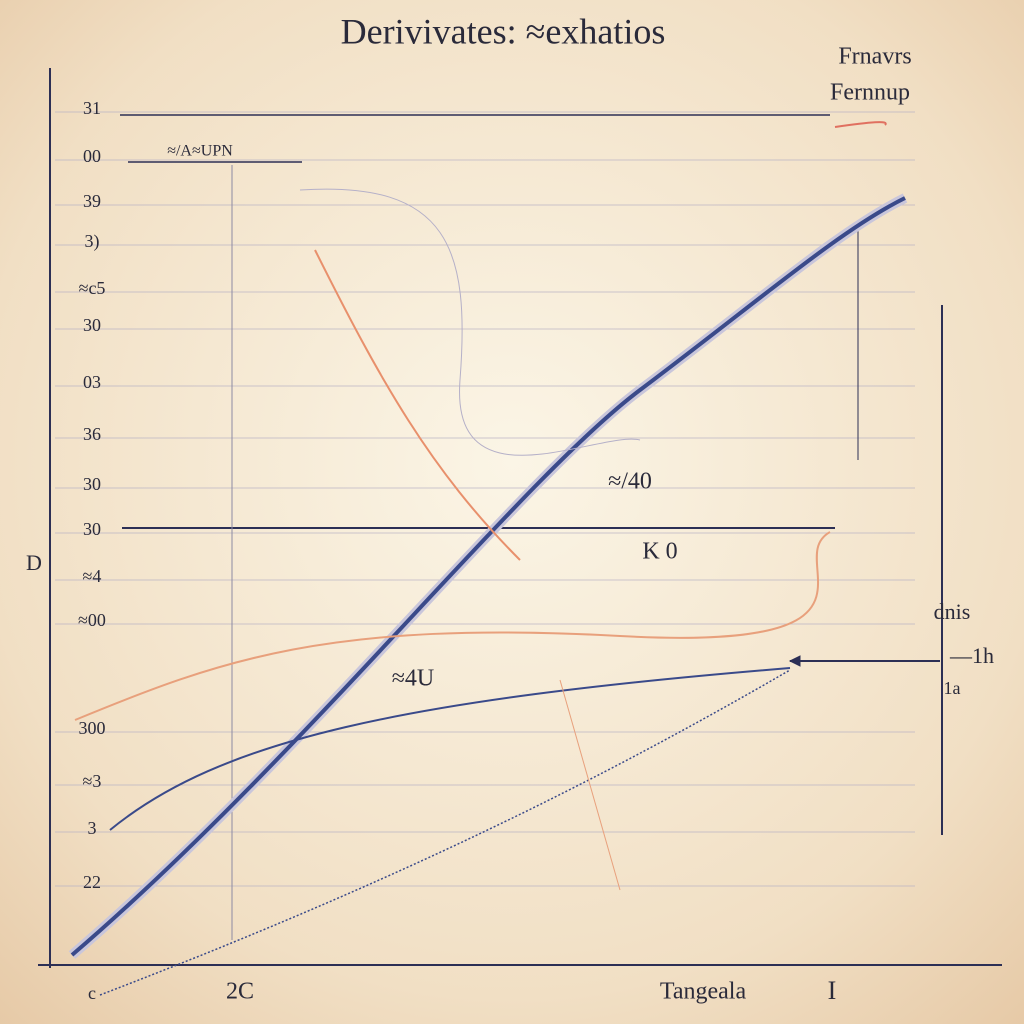 Image resolution: width=1024 pixels, height=1024 pixels. What do you see at coordinates (870, 93) in the screenshot?
I see `legend-label: Fernnup` at bounding box center [870, 93].